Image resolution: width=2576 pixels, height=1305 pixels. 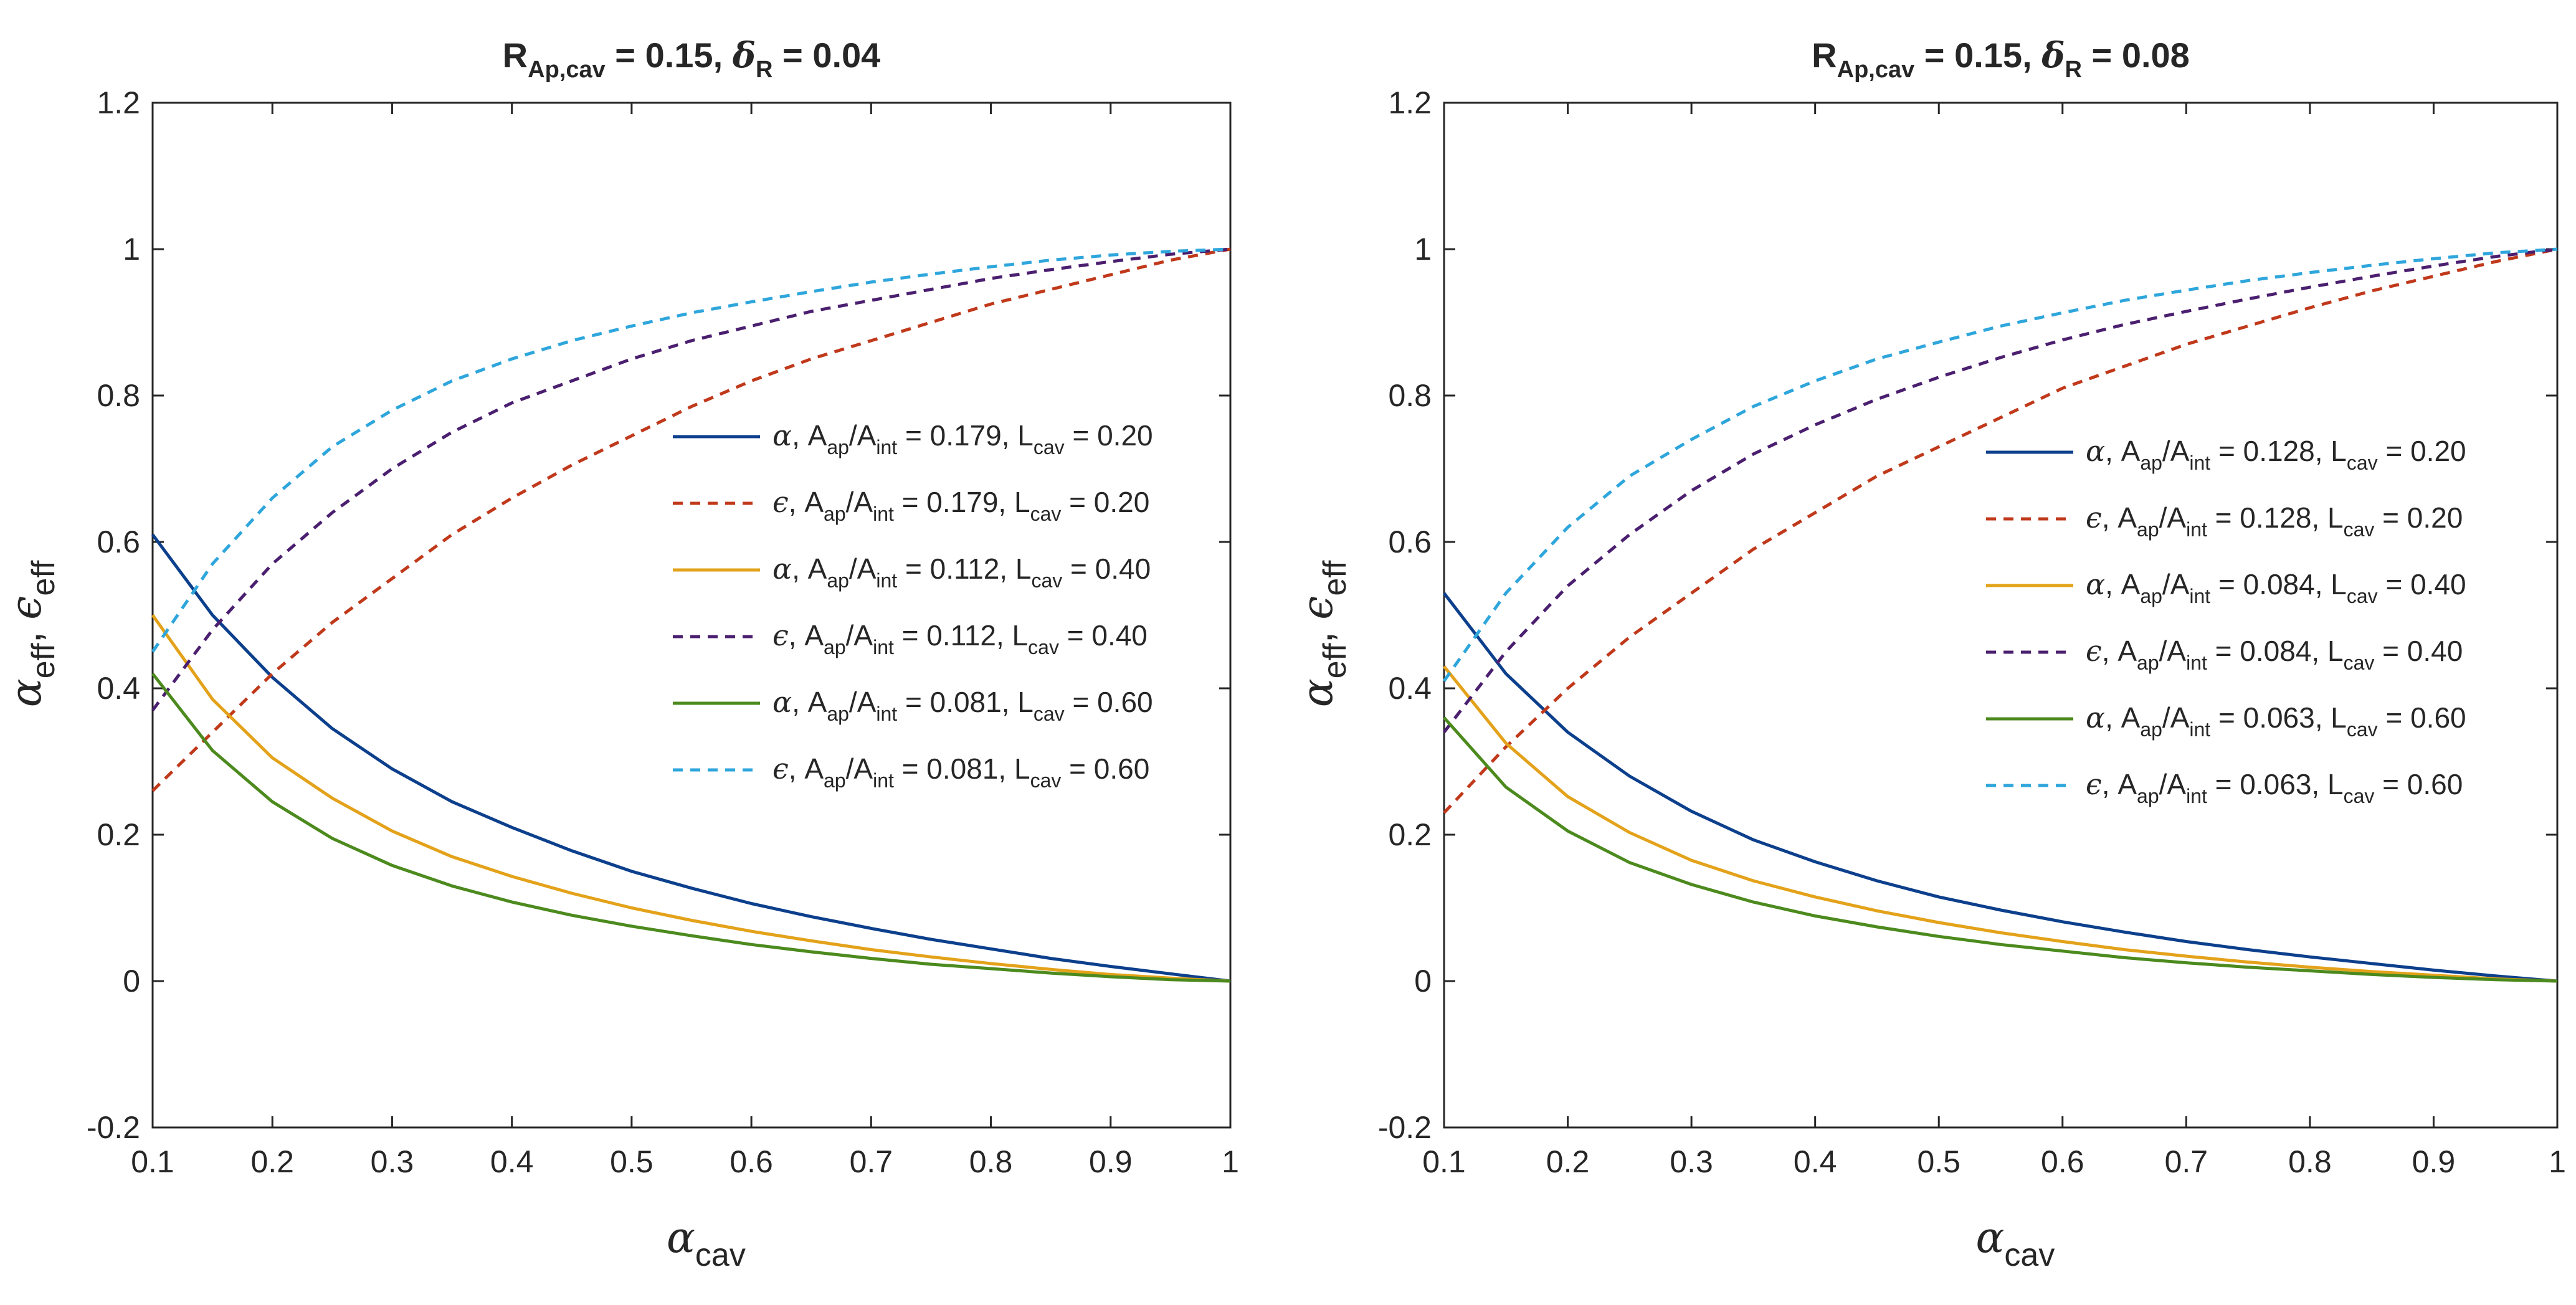 I want to click on legend-entry-4: ϵ, Aap/Aint = 0.084, Lcav = 0.40, so click(x=2274, y=654).